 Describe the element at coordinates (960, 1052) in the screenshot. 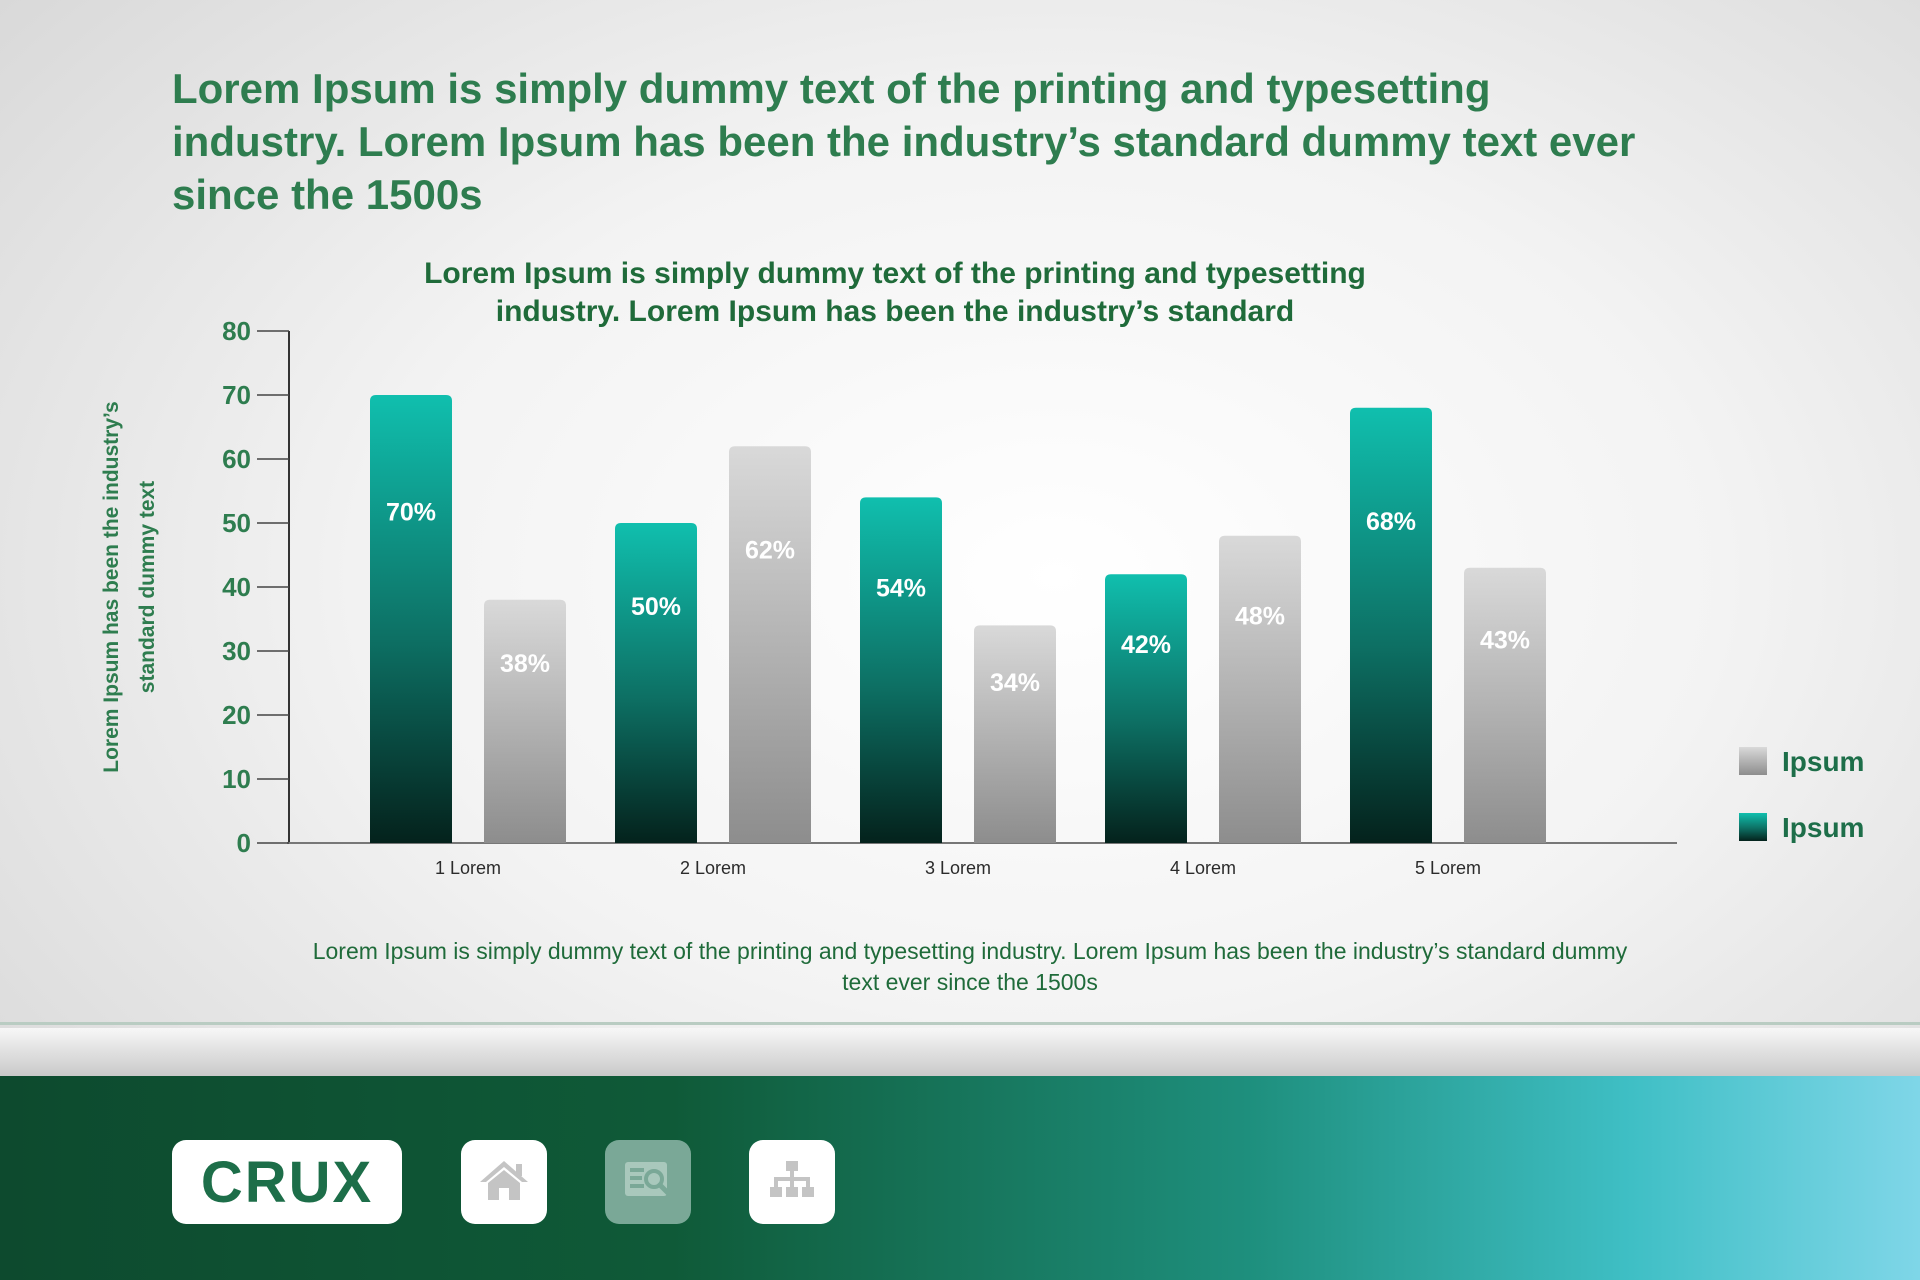

I see `footer-separator-band` at that location.